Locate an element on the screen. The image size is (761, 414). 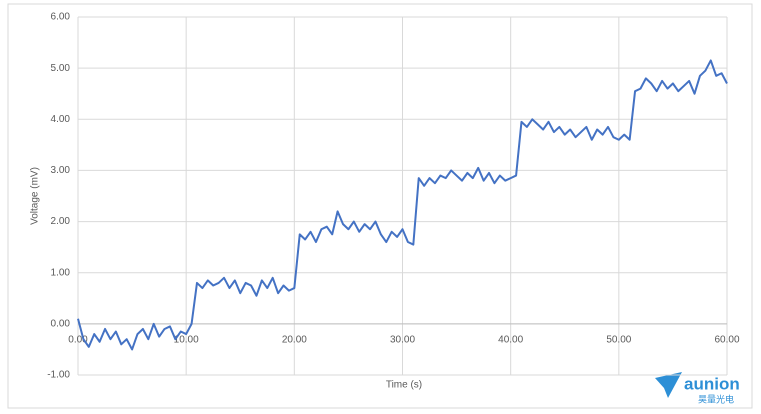
y-tick-label: -1.00 is located at coordinates (58, 375).